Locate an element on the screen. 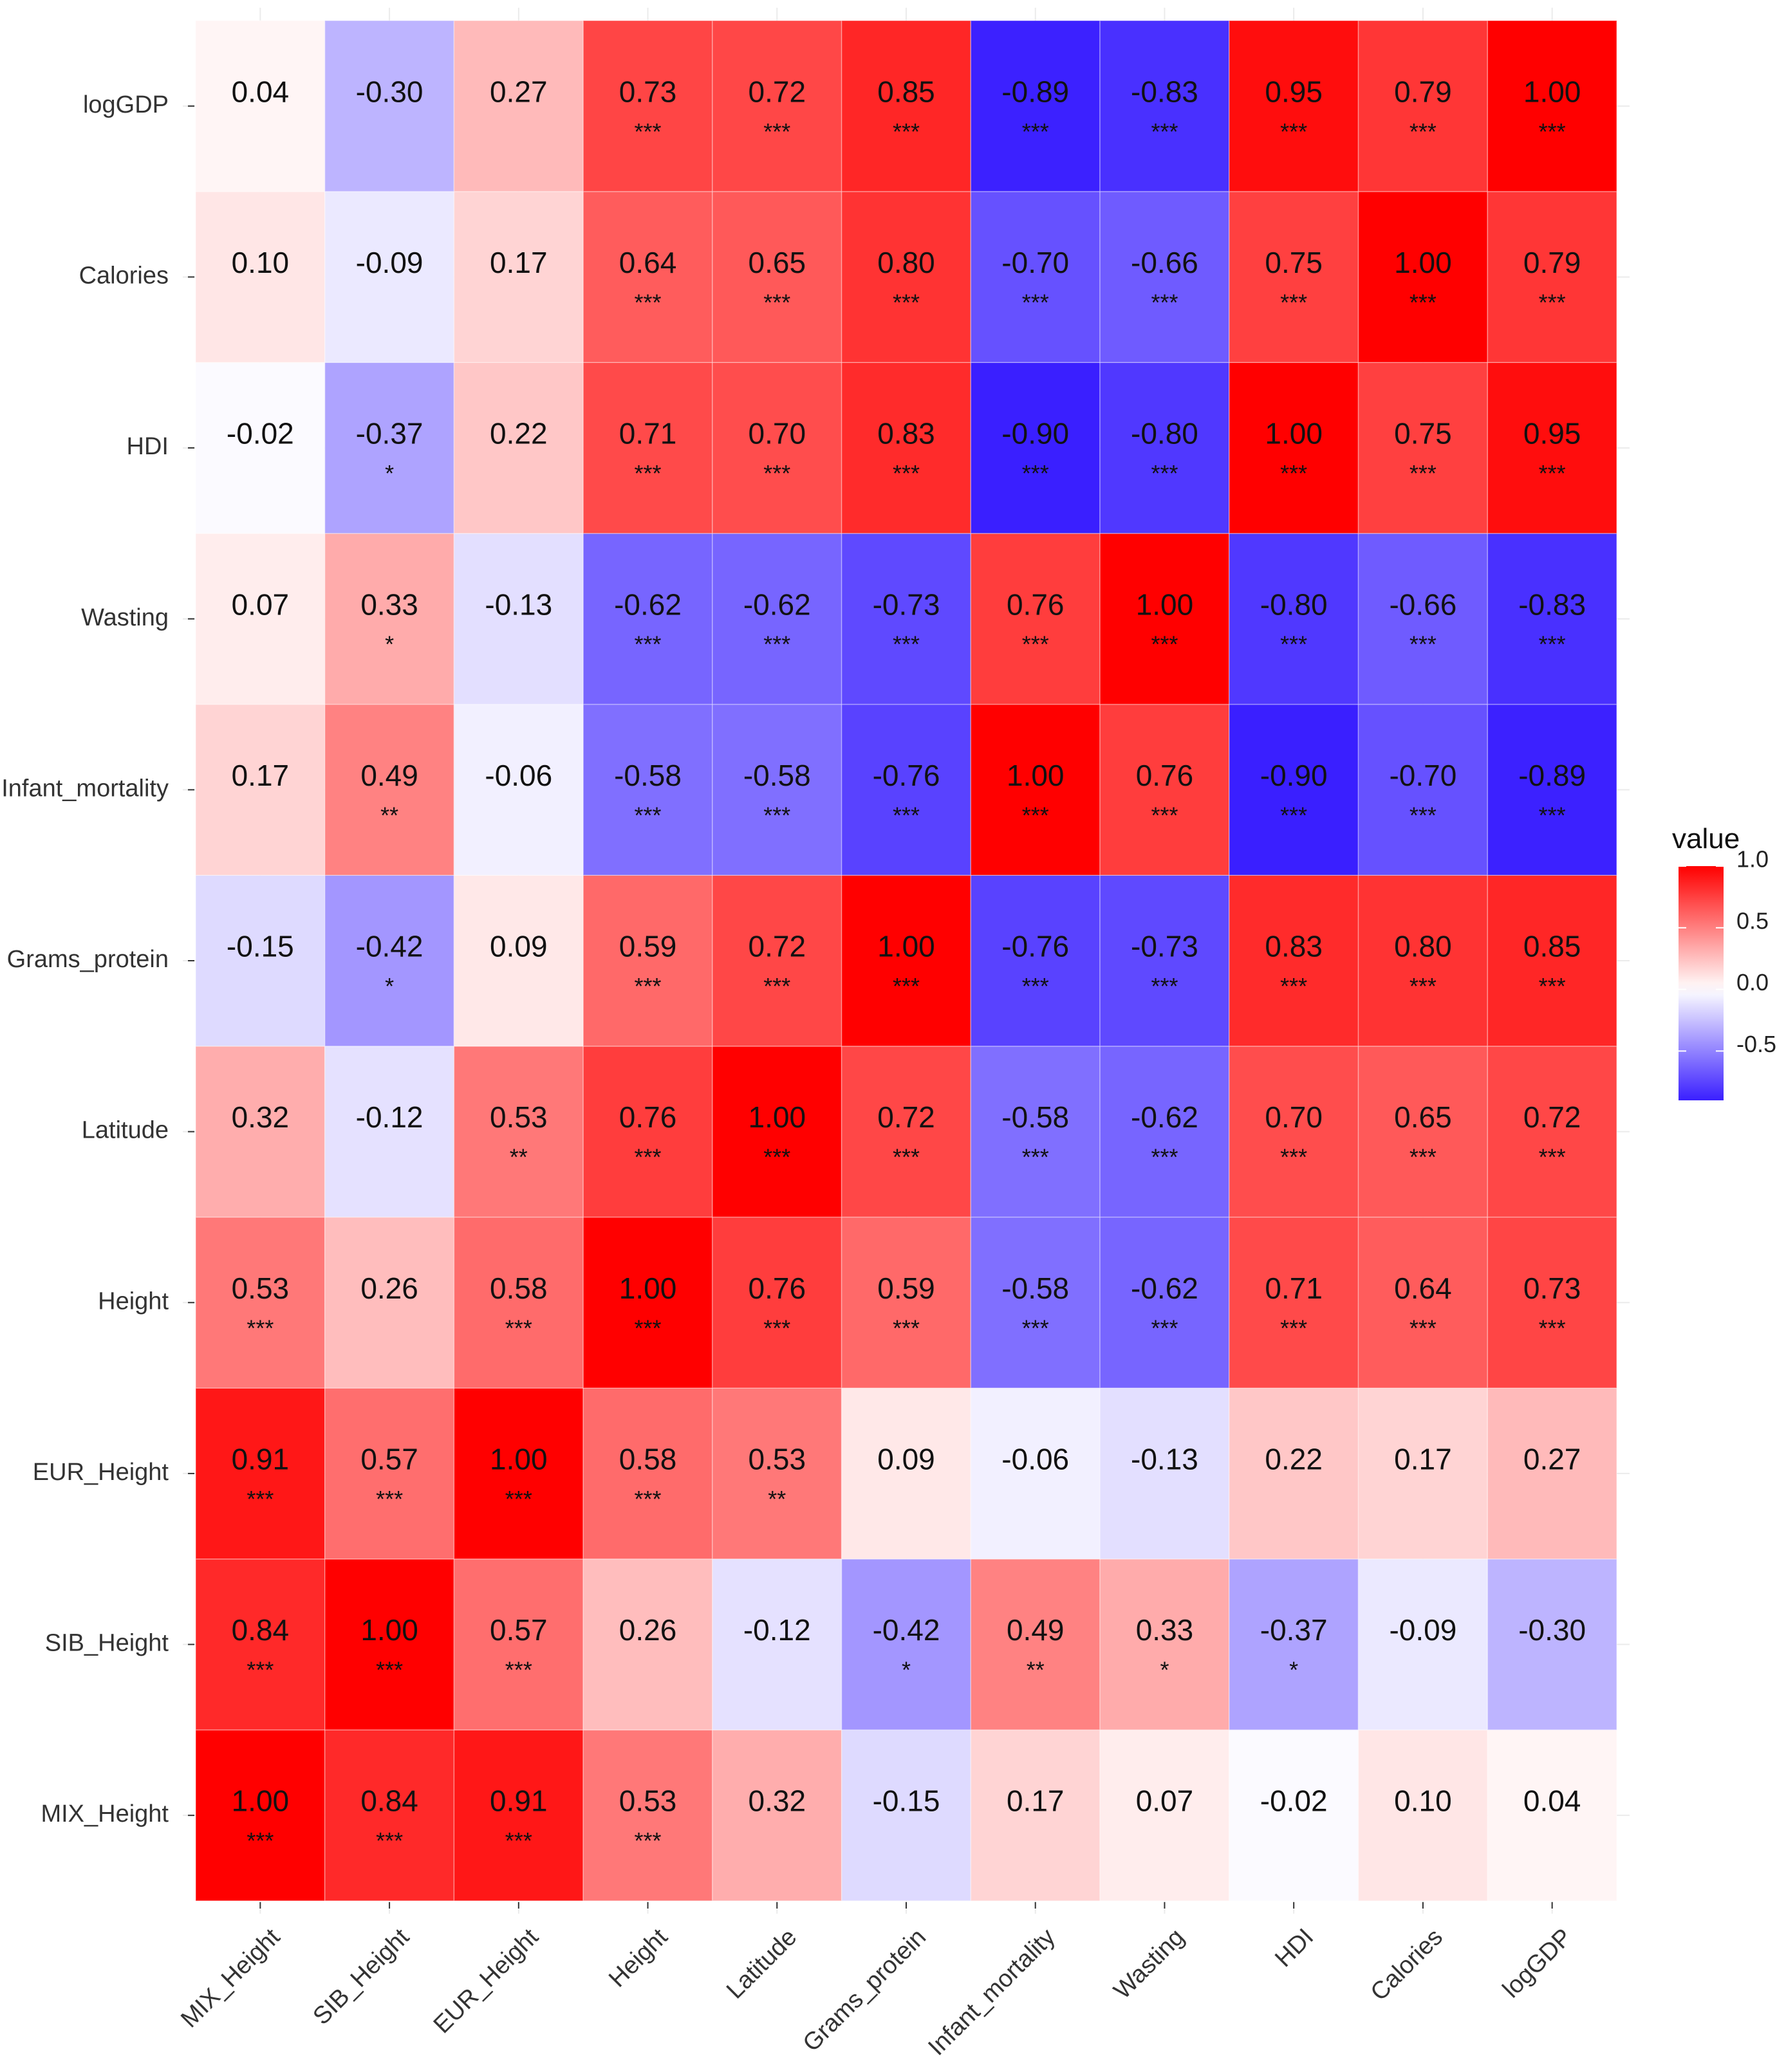 Image resolution: width=1786 pixels, height=2072 pixels. cell-value-label: -0.83 is located at coordinates (1552, 604).